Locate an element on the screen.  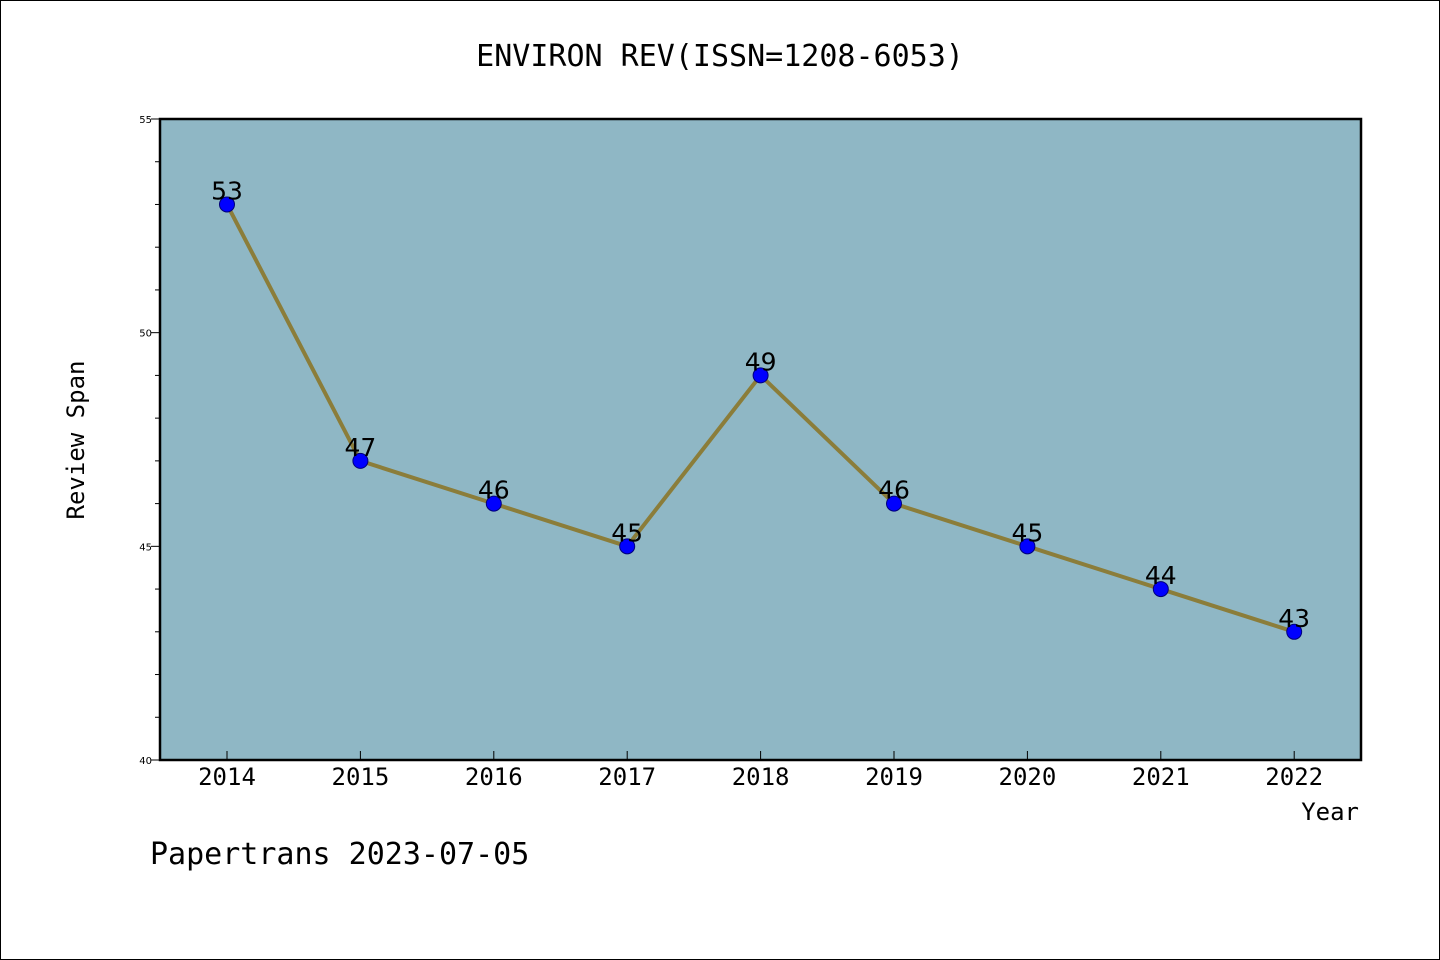
y-tick-label: 50 is located at coordinates (145, 334).